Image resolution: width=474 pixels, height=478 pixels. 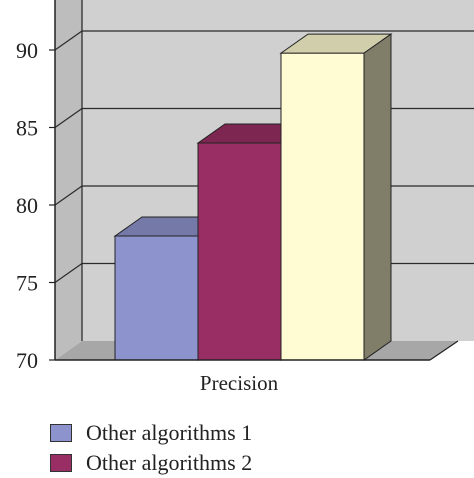 What do you see at coordinates (169, 462) in the screenshot?
I see `legend-label-2: Other algorithms 2` at bounding box center [169, 462].